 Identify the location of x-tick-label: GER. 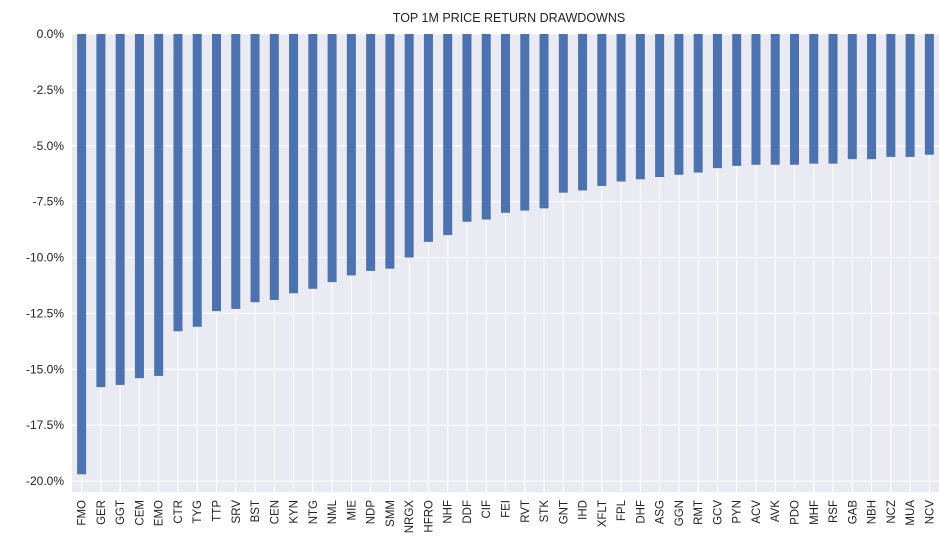
(102, 512).